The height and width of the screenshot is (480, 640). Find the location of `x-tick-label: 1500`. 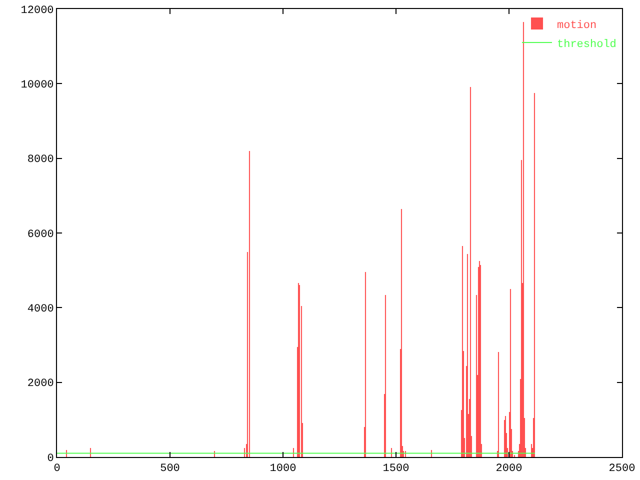

x-tick-label: 1500 is located at coordinates (396, 469).